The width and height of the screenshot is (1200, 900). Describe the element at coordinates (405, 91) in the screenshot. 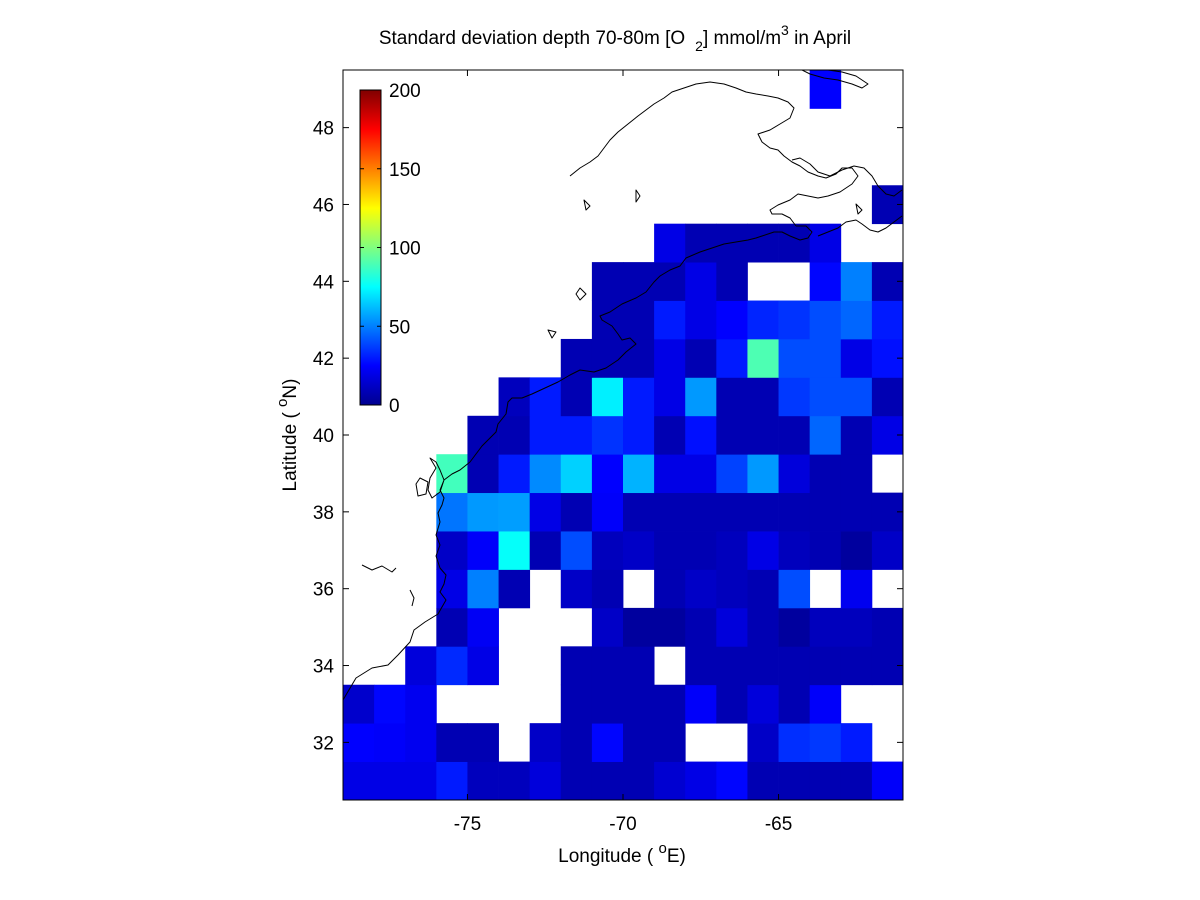

I see `colorbar-tick-label: 200` at that location.